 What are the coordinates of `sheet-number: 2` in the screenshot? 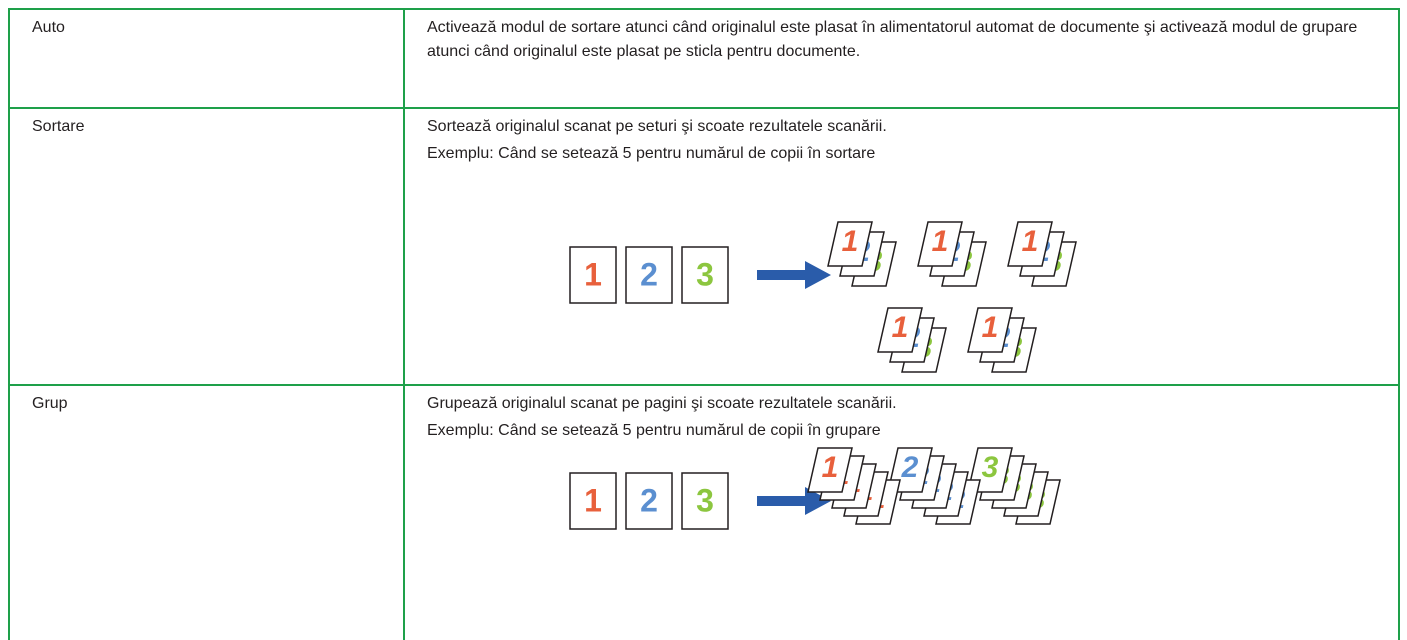 It's located at (910, 467).